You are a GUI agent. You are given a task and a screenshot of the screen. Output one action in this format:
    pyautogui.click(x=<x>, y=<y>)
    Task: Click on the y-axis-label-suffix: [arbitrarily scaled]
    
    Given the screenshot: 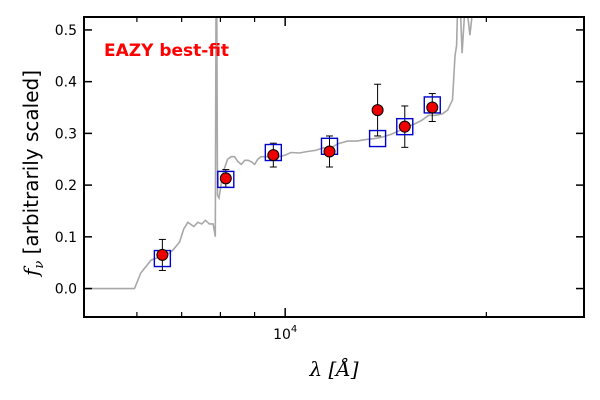 What is the action you would take?
    pyautogui.click(x=31, y=165)
    